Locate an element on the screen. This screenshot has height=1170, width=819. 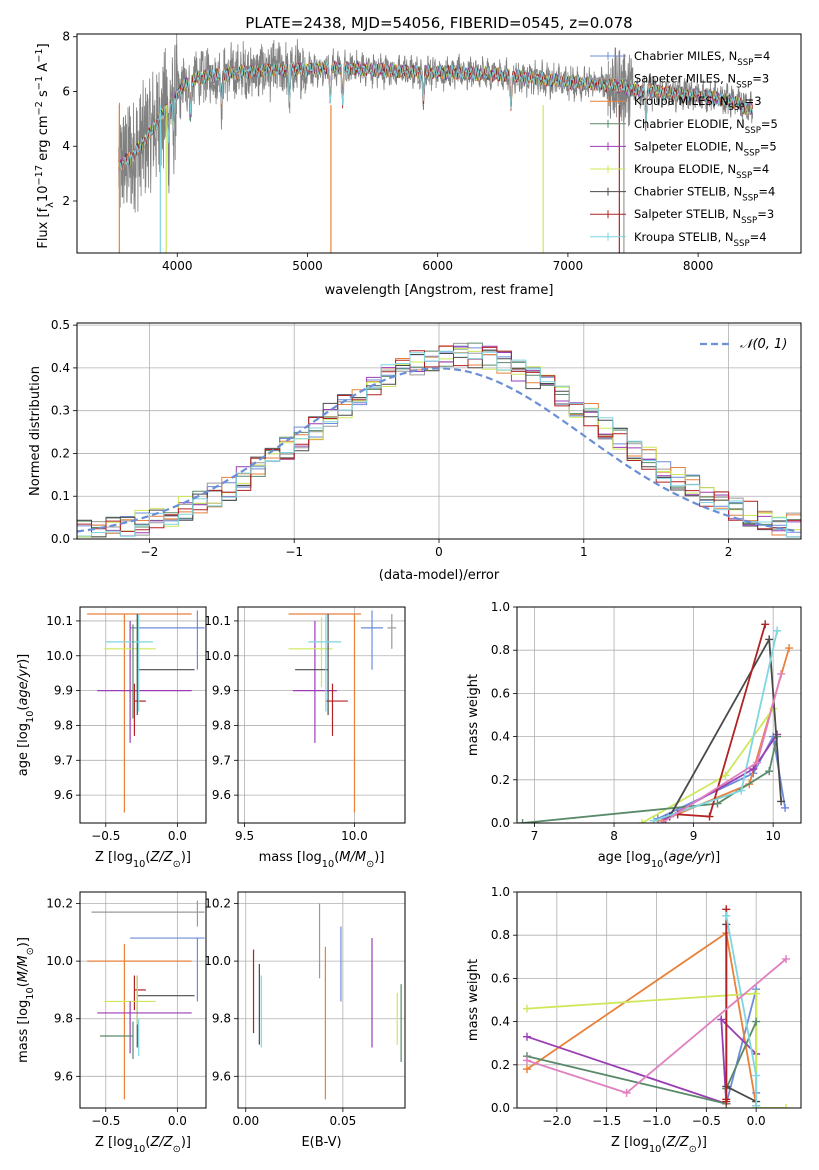
residual-axes-ytick-label: 0.0 is located at coordinates (60, 539).